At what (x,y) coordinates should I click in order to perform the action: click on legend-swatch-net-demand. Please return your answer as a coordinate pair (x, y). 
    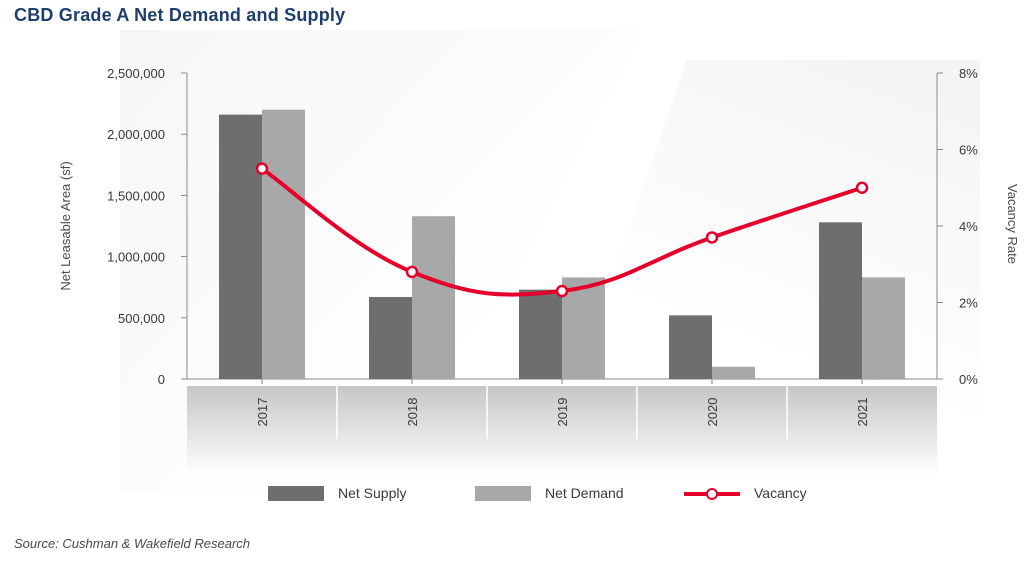
    Looking at the image, I should click on (503, 493).